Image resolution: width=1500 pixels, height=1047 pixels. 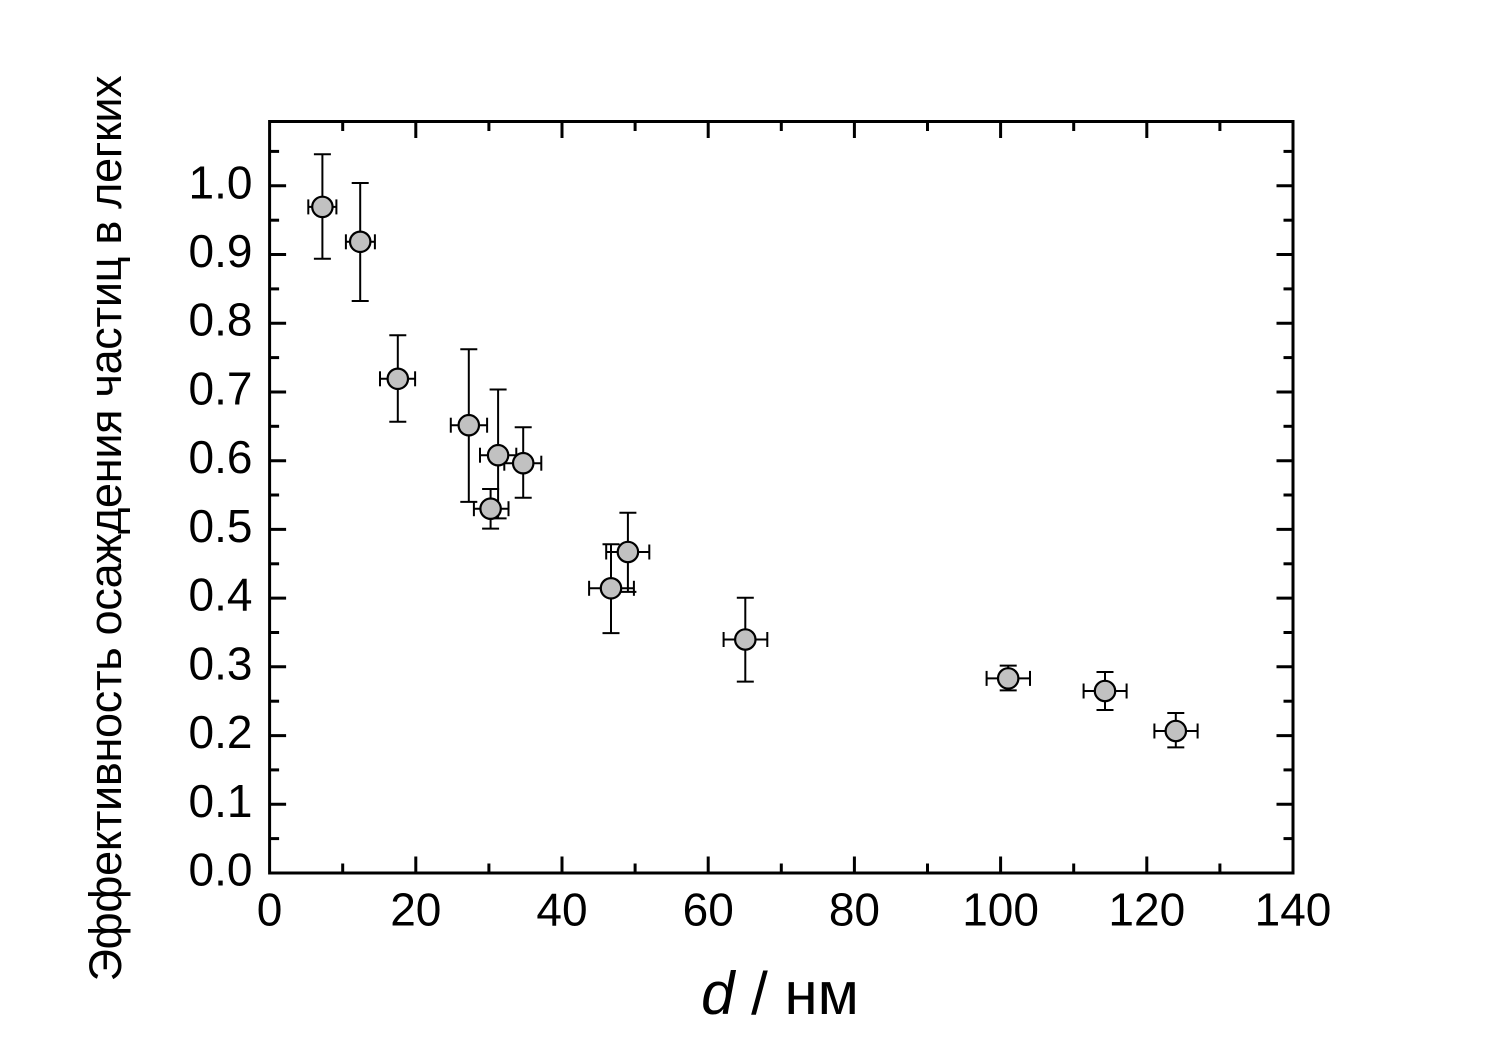 I want to click on svg-text: 0.9, so click(x=221, y=251).